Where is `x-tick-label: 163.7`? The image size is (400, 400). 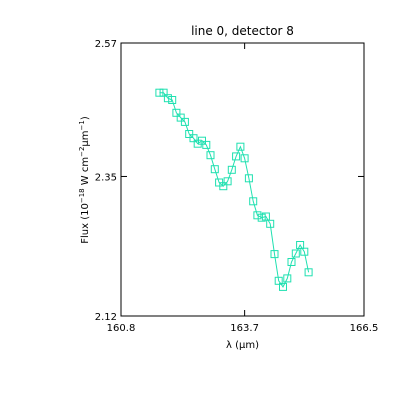
x-tick-label: 163.7 is located at coordinates (244, 328).